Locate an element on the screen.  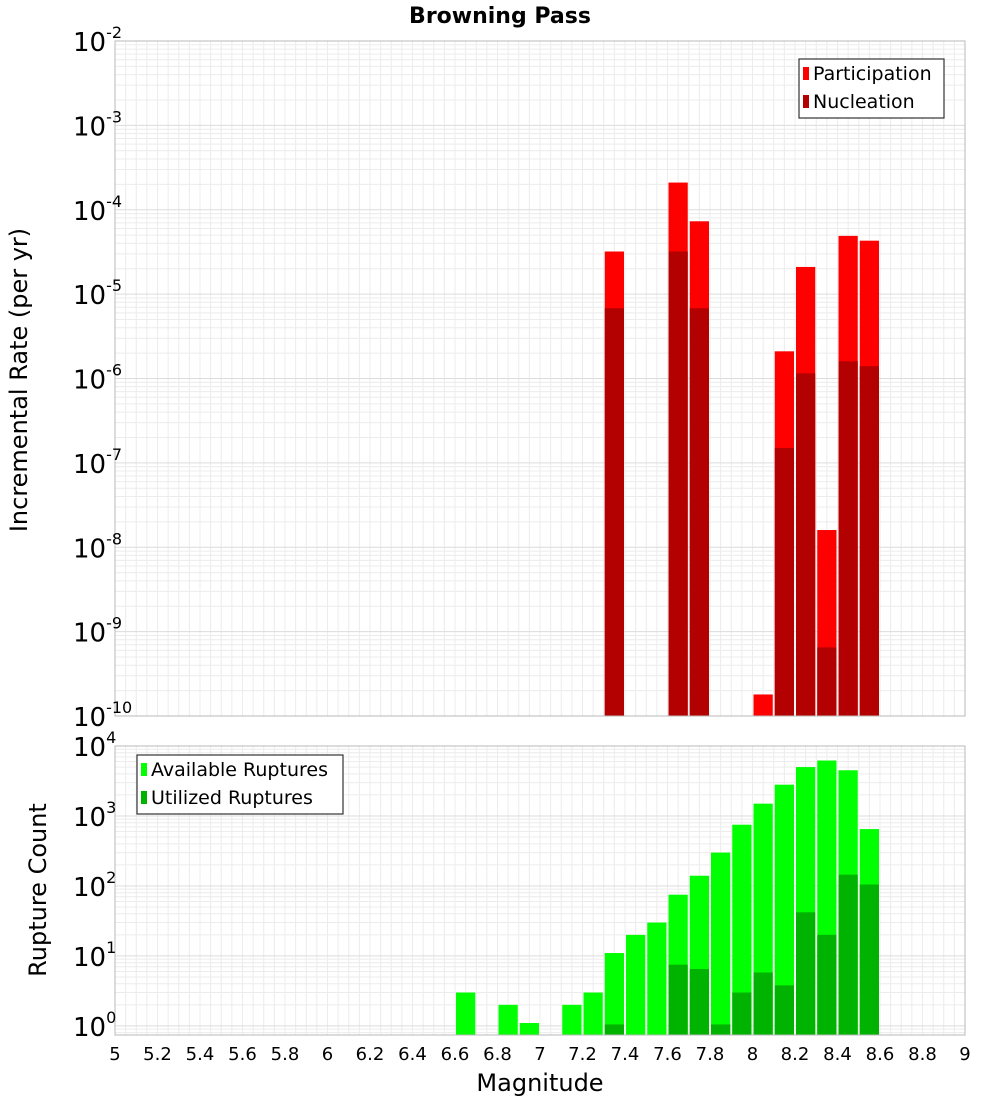
x-tick-label: 8.8 is located at coordinates (922, 1054).